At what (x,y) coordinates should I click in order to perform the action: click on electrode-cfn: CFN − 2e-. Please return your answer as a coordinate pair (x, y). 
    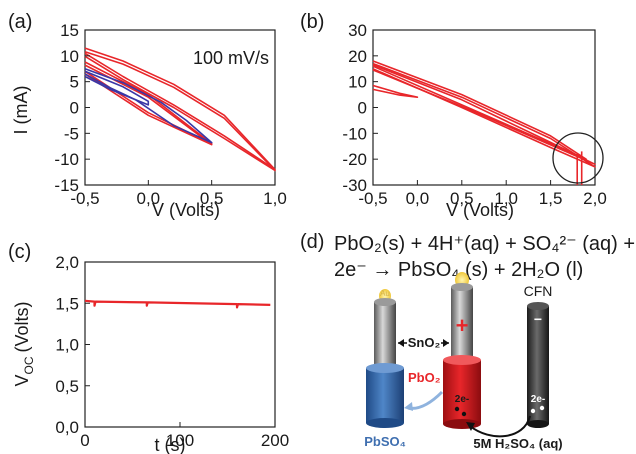
    Looking at the image, I should click on (538, 355).